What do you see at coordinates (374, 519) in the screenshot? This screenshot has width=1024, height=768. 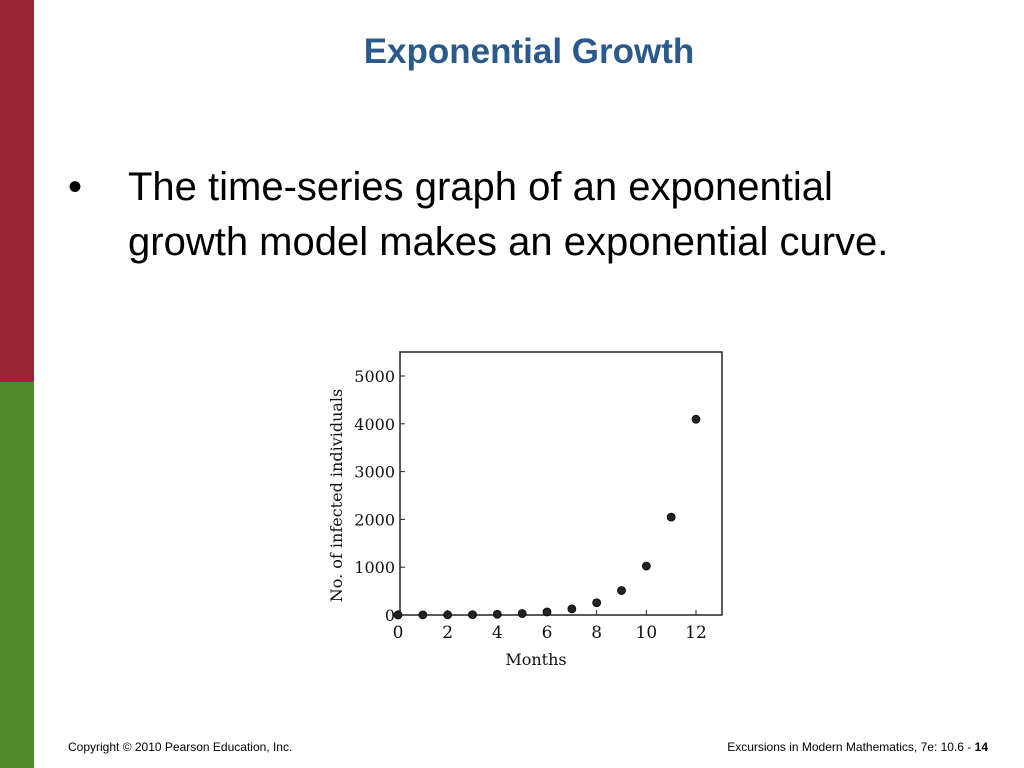 I see `y-tick-label: 2000` at bounding box center [374, 519].